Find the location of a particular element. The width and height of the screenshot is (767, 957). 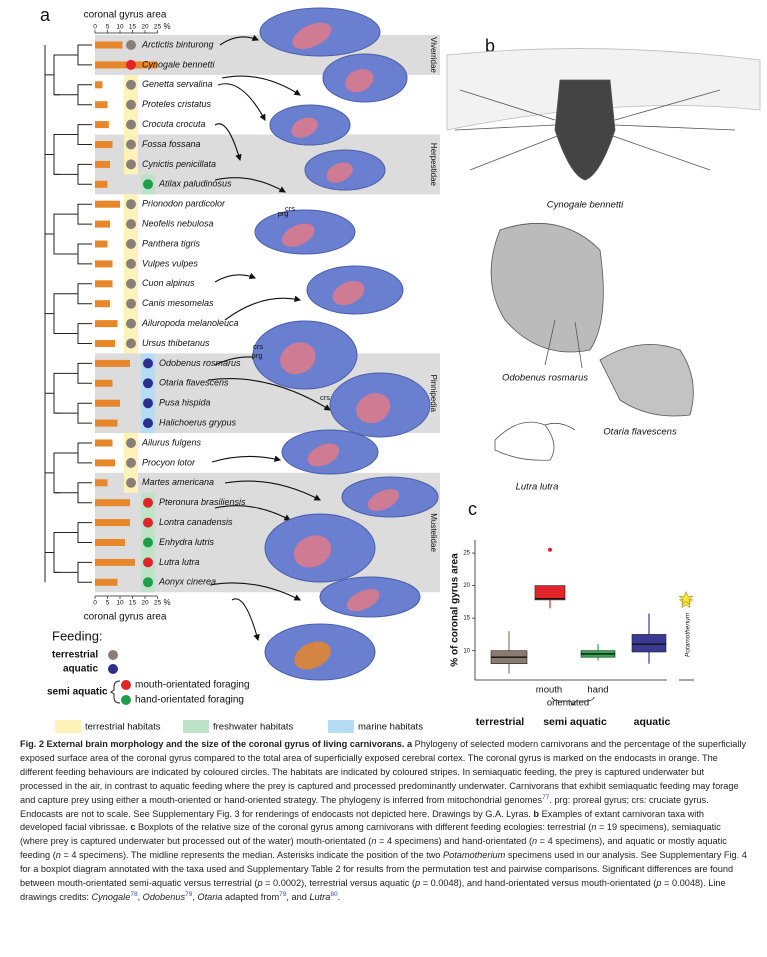

axis-tick-label: 15 is located at coordinates (133, 27).